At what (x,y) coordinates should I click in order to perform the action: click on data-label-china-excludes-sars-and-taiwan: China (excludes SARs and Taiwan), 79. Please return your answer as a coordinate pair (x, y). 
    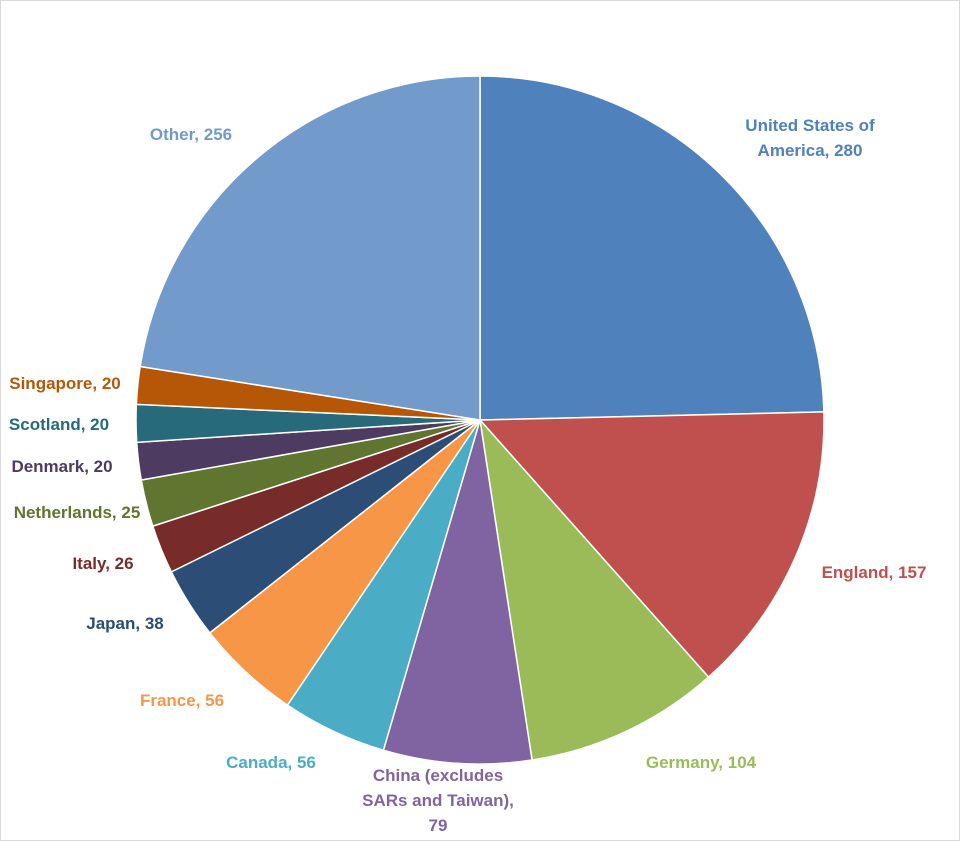
    Looking at the image, I should click on (438, 800).